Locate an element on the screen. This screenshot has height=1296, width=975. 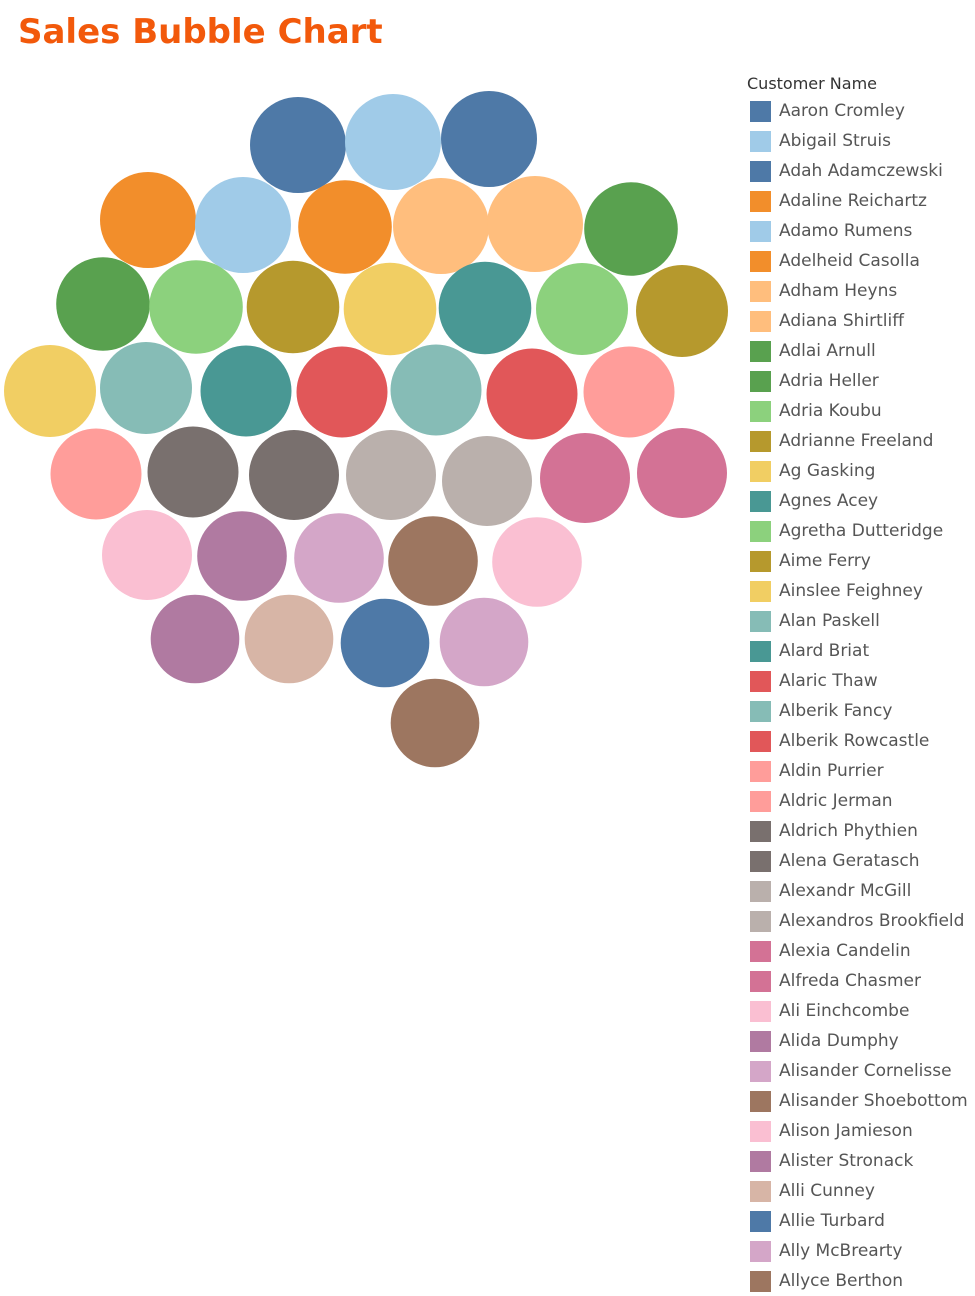
bubble: Alard Briat is located at coordinates (246, 391).